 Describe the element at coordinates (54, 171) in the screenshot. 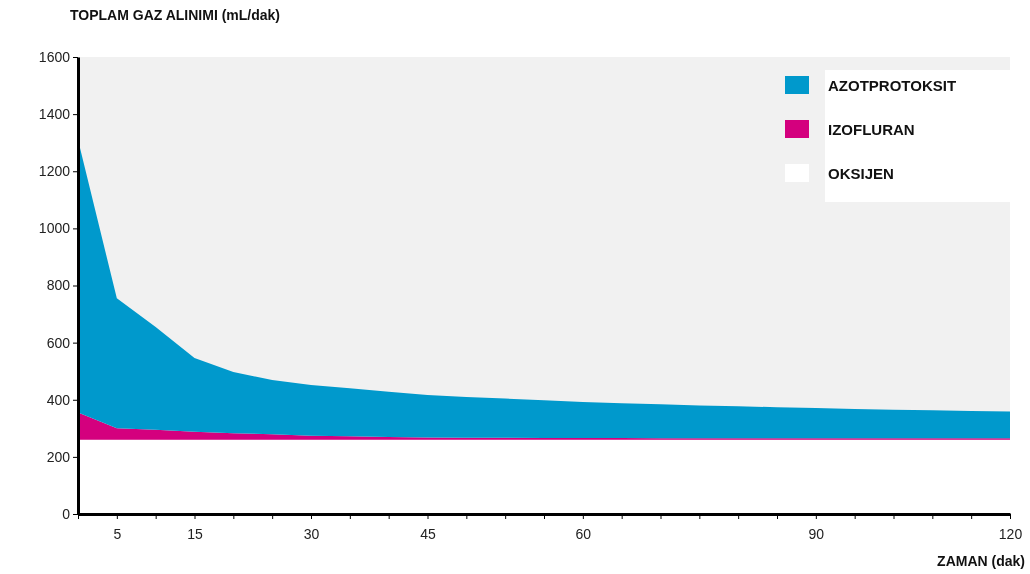

I see `y-tick-label: 1200` at that location.